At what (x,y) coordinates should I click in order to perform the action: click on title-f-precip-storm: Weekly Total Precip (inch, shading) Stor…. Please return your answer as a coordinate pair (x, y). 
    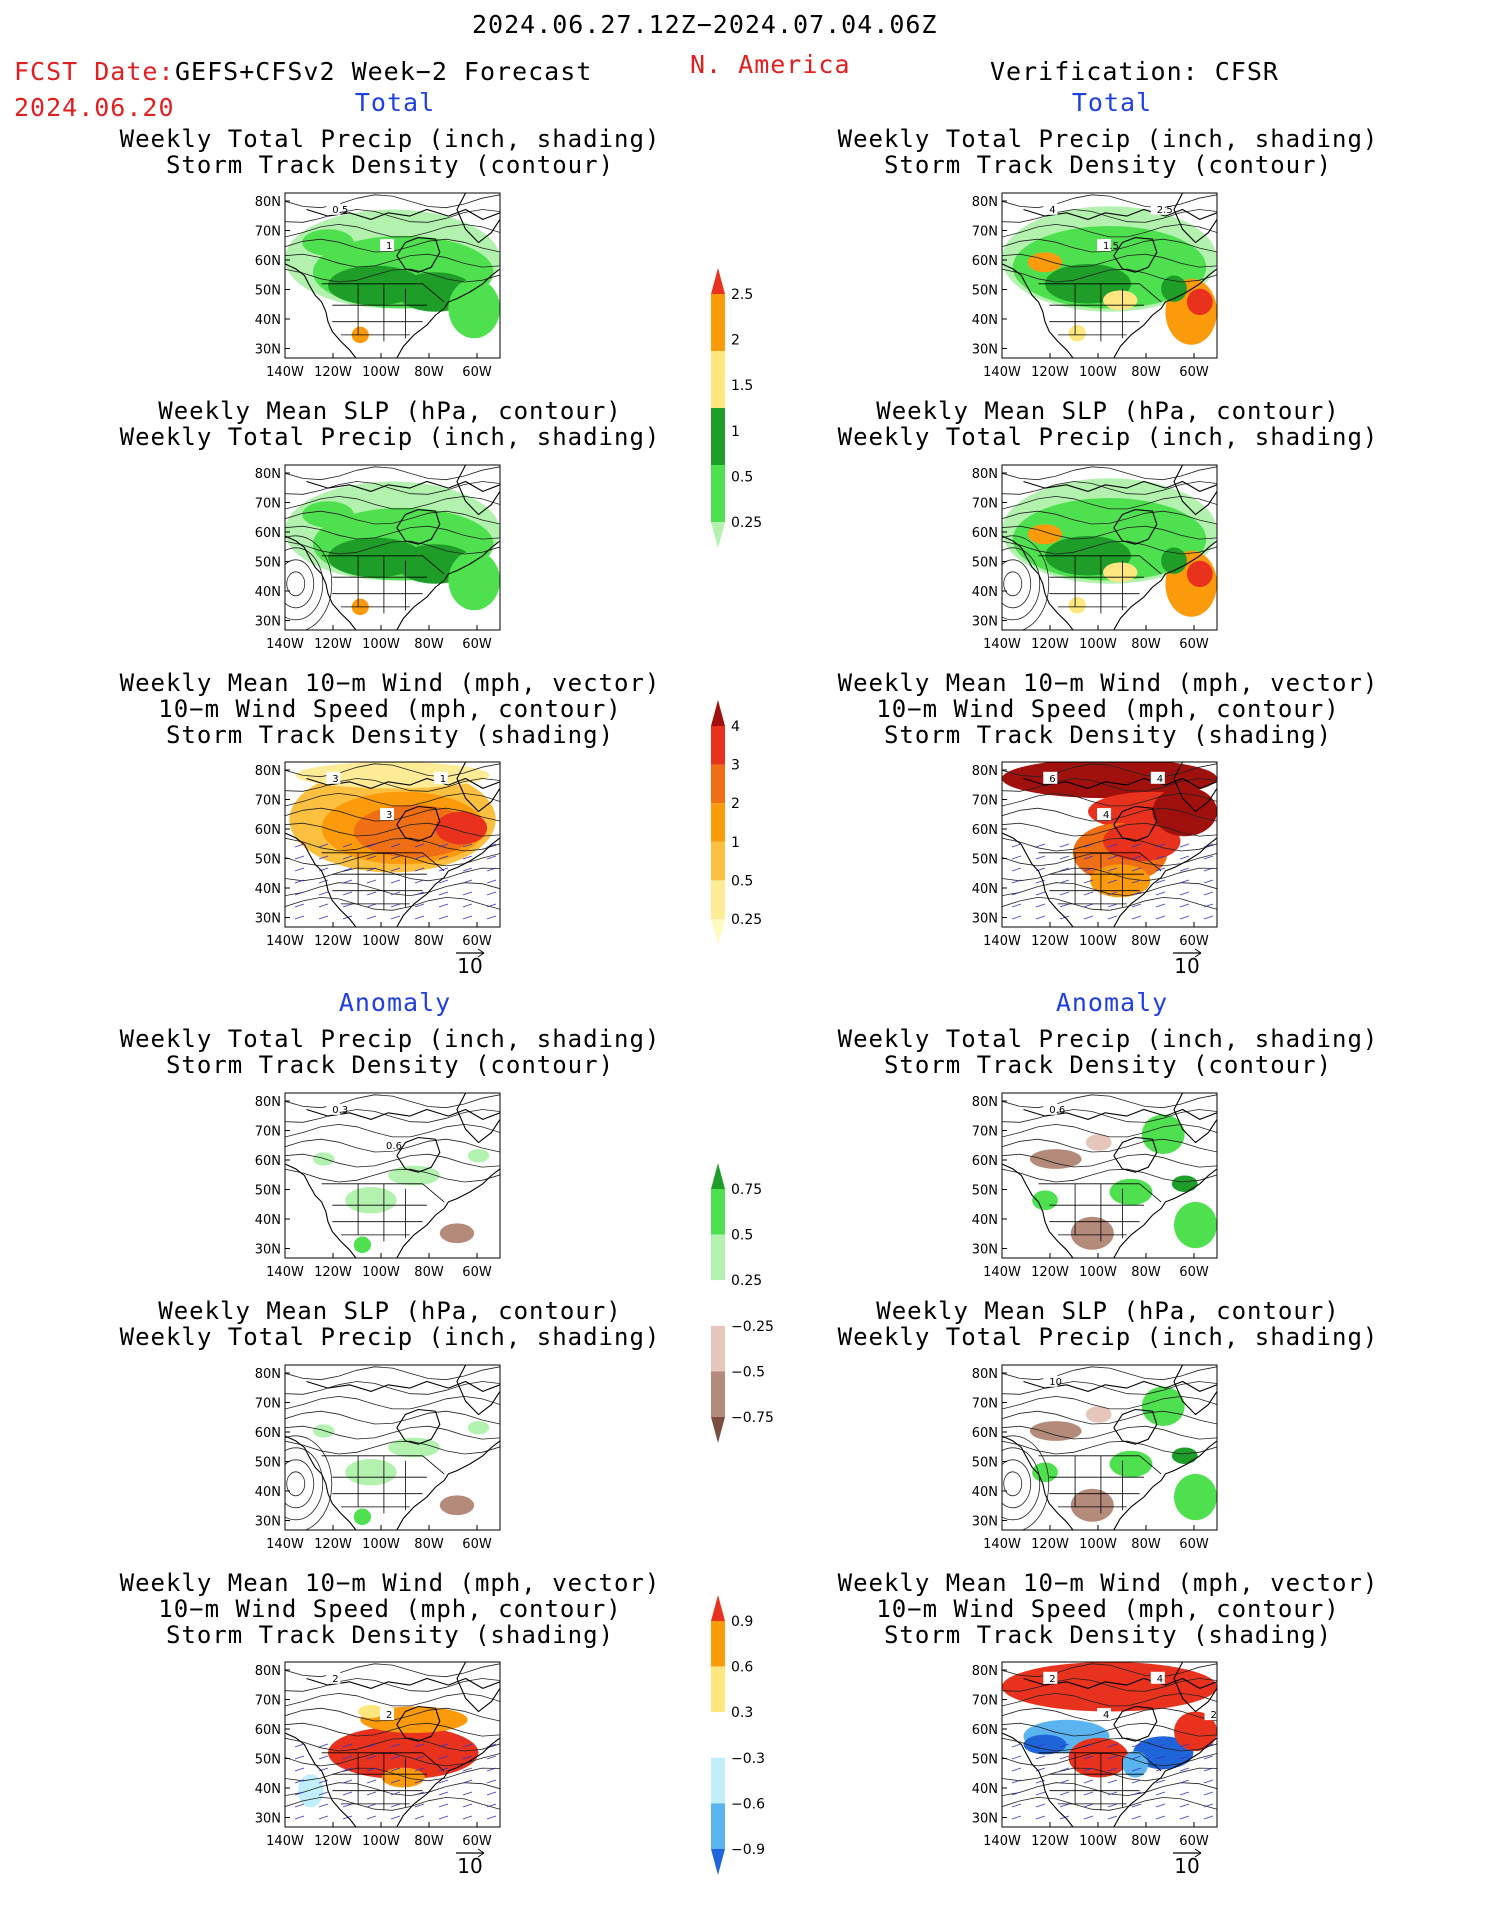
    Looking at the image, I should click on (390, 152).